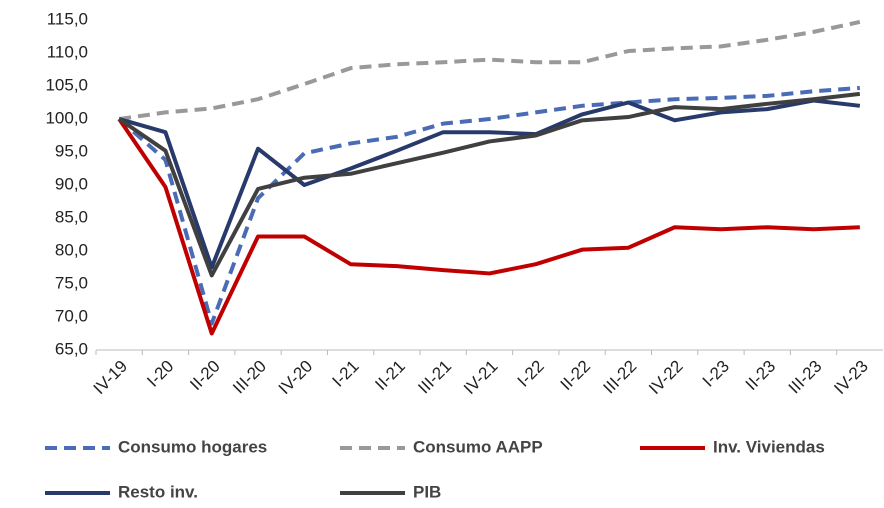 This screenshot has height=508, width=884. What do you see at coordinates (805, 377) in the screenshot?
I see `x-tick-label: III-23` at bounding box center [805, 377].